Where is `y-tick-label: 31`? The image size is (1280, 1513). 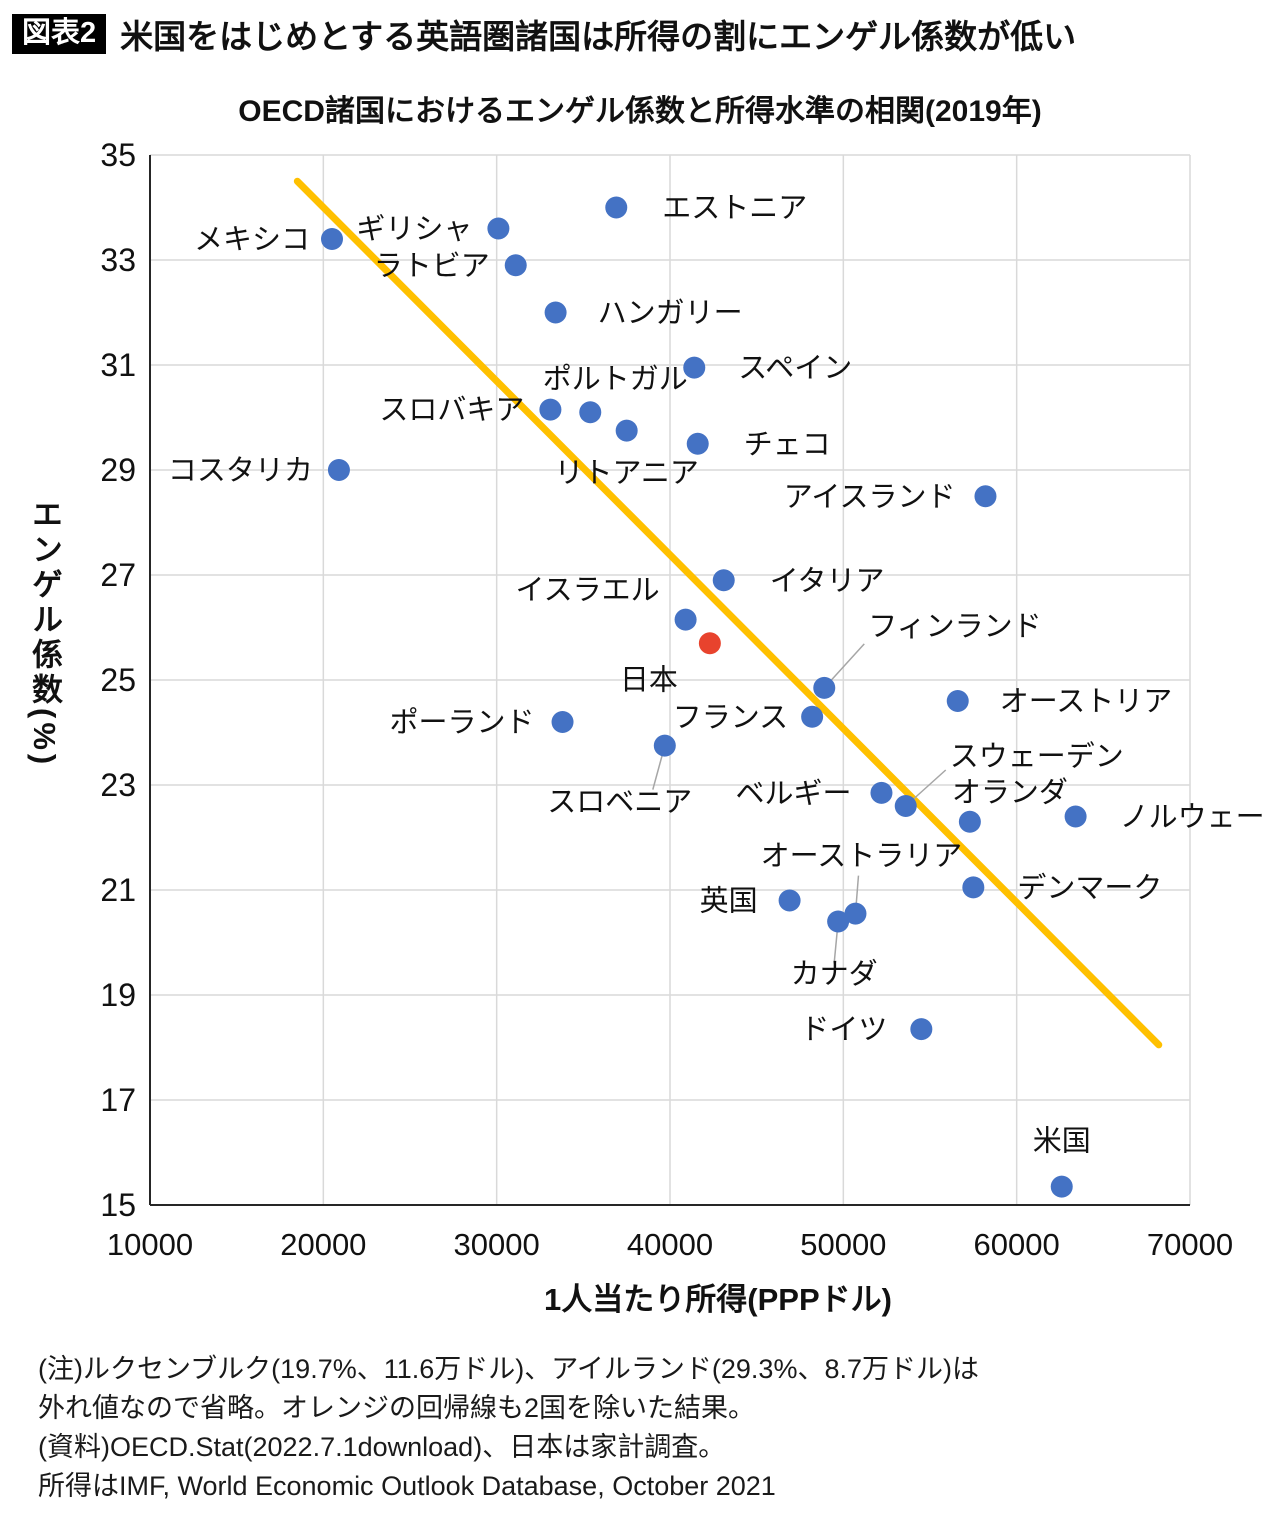 y-tick-label: 31 is located at coordinates (118, 365).